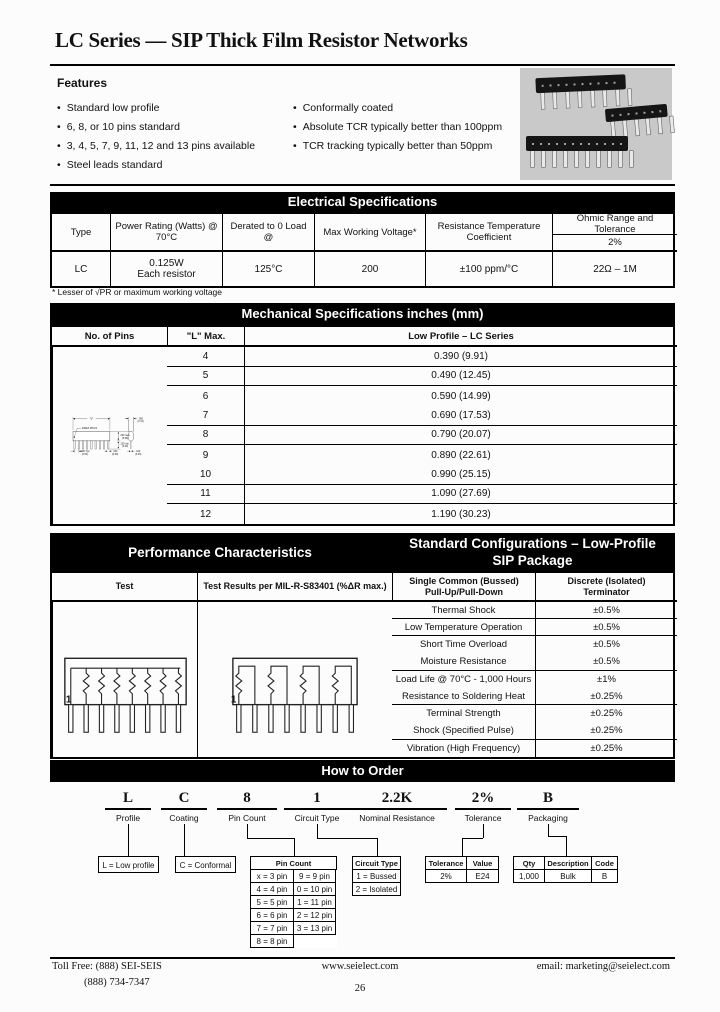  What do you see at coordinates (463, 748) in the screenshot?
I see `test-cell: Vibration (High Frequency)` at bounding box center [463, 748].